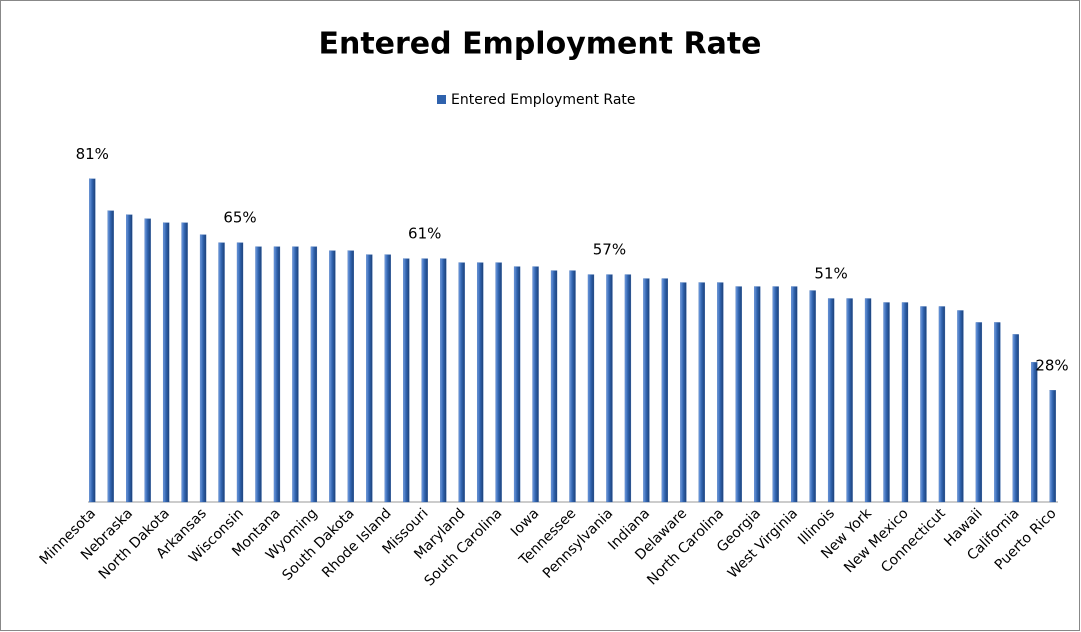 This screenshot has width=1081, height=632. What do you see at coordinates (543, 100) in the screenshot?
I see `legend-label: Entered Employment Rate` at bounding box center [543, 100].